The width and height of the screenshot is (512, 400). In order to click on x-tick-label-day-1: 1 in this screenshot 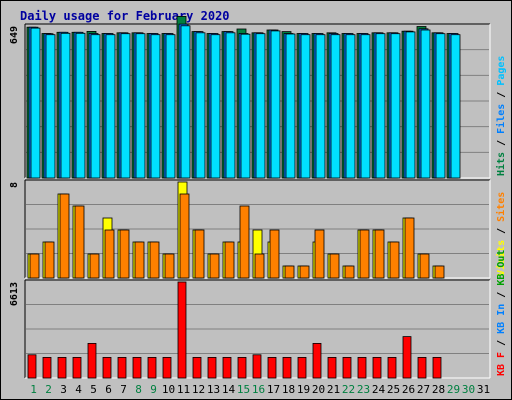, I will do `click(33, 389)`.